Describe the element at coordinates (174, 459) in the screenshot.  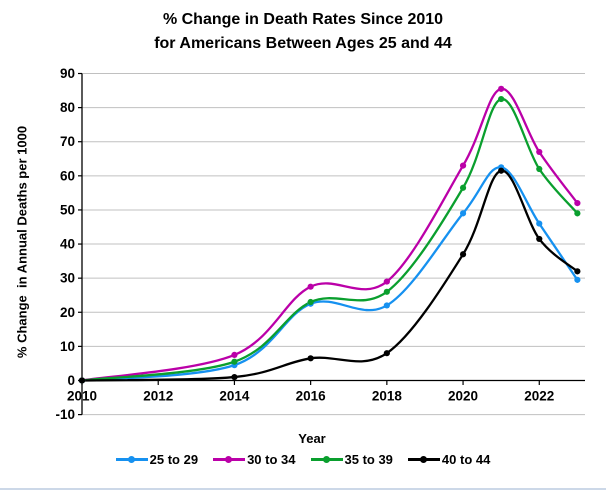
I see `legend-label: 25 to 29` at that location.